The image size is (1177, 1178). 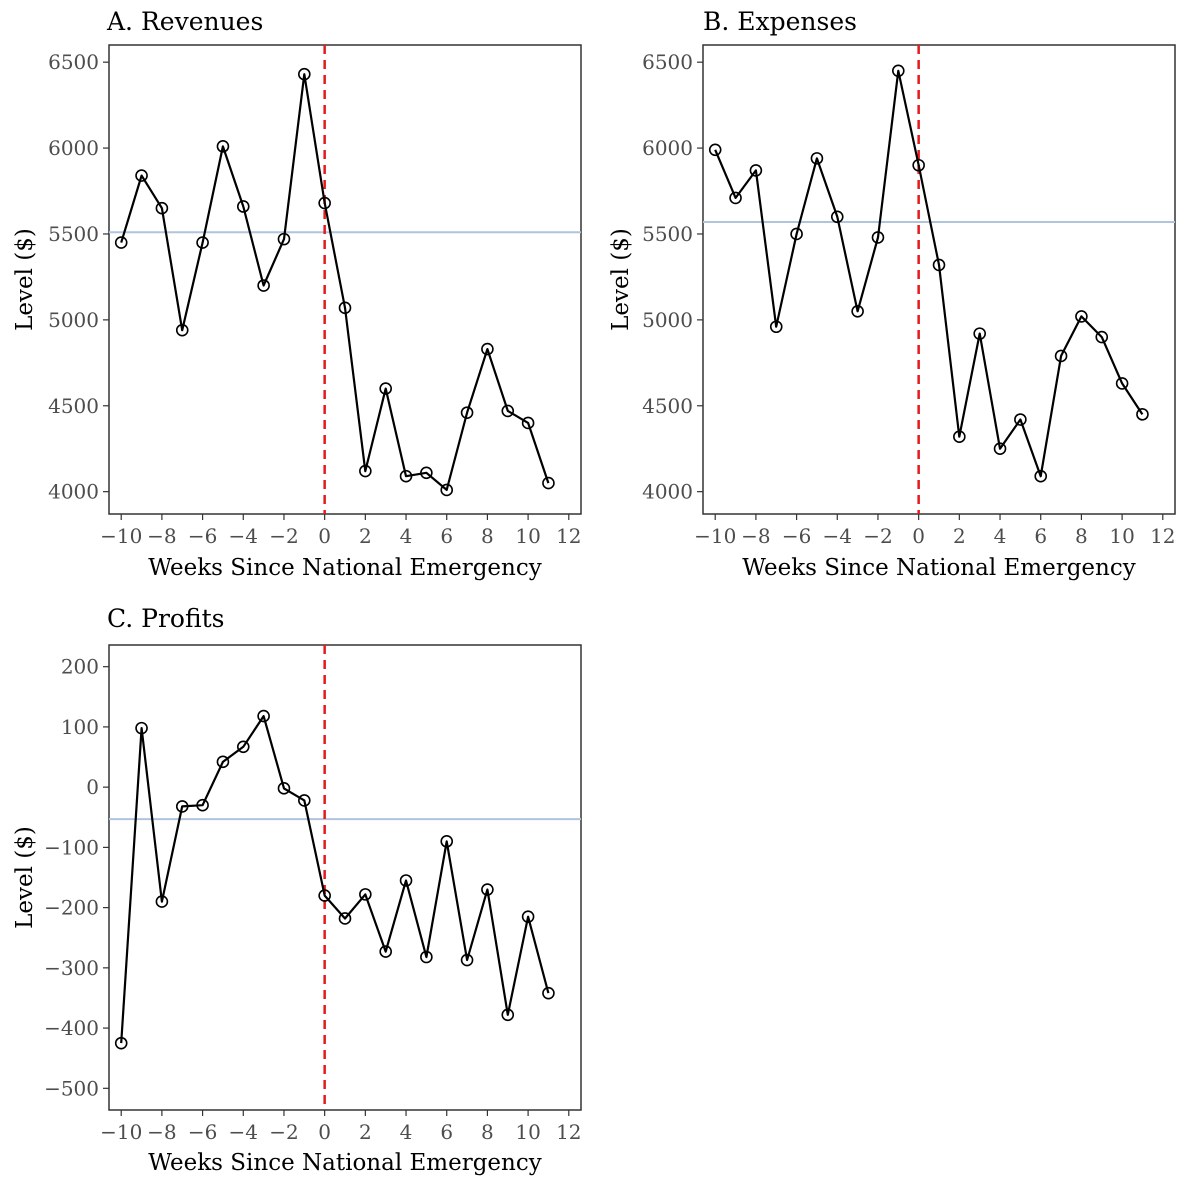 I want to click on panel-title: B. Expenses, so click(x=780, y=21).